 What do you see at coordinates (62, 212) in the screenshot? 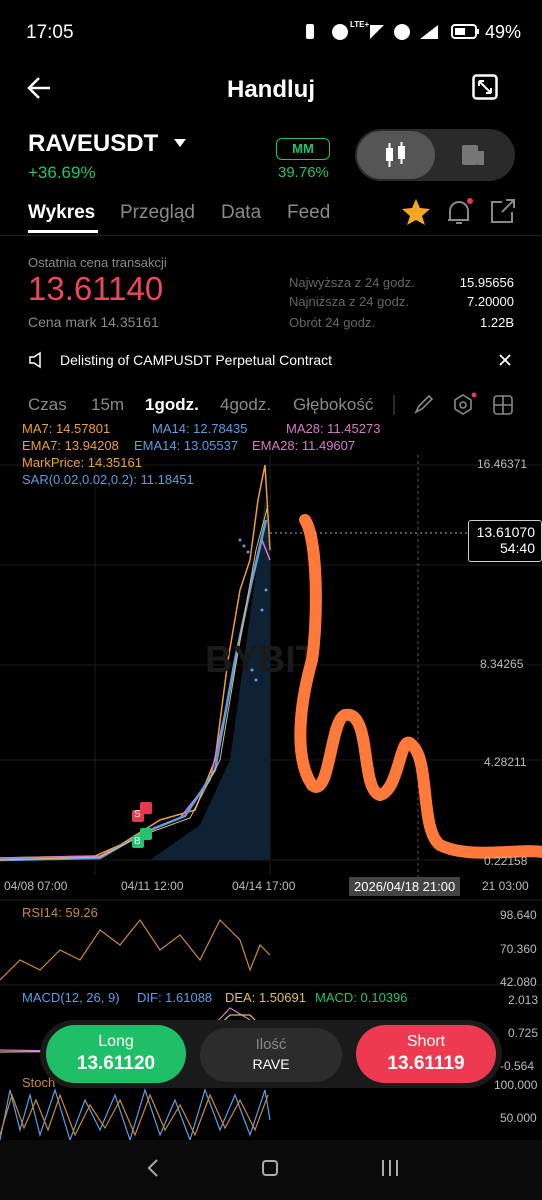
I see `tab: Wykres` at bounding box center [62, 212].